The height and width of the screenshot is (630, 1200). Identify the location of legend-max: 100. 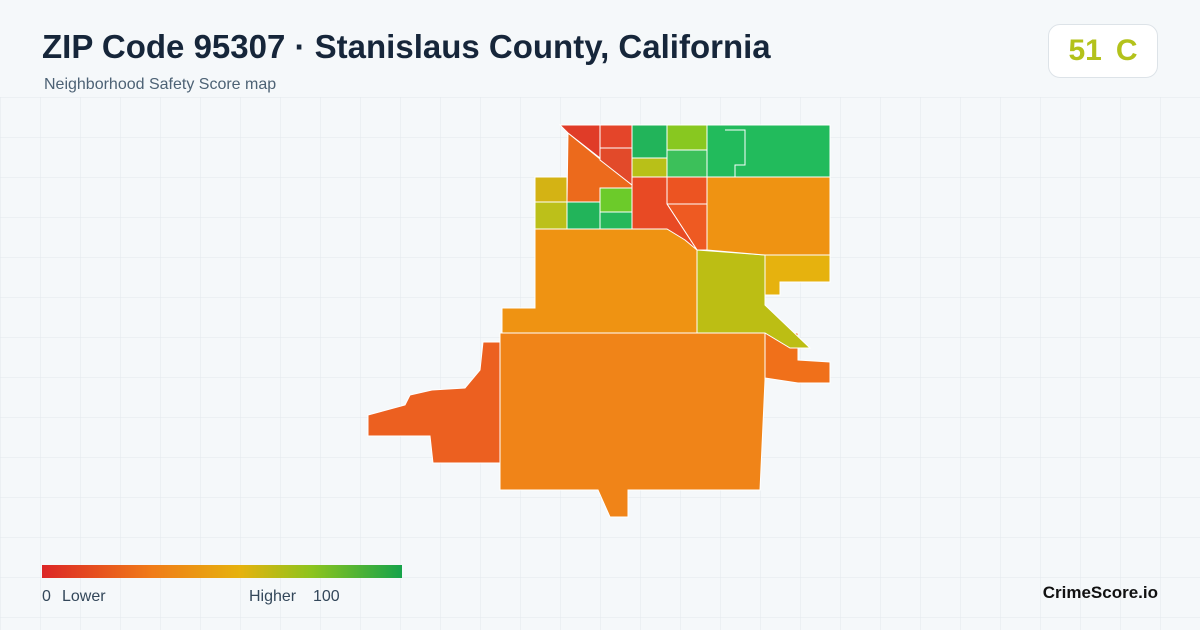
(326, 596).